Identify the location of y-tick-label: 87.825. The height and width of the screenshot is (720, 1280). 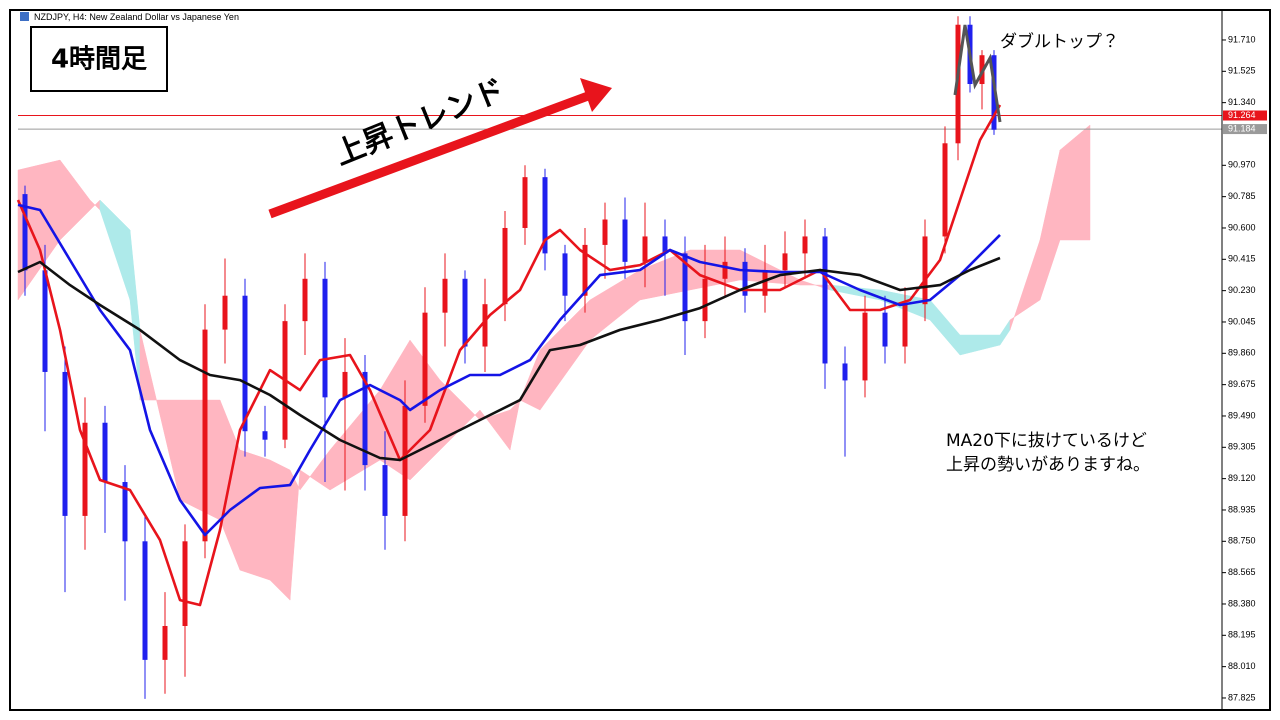
(1242, 697).